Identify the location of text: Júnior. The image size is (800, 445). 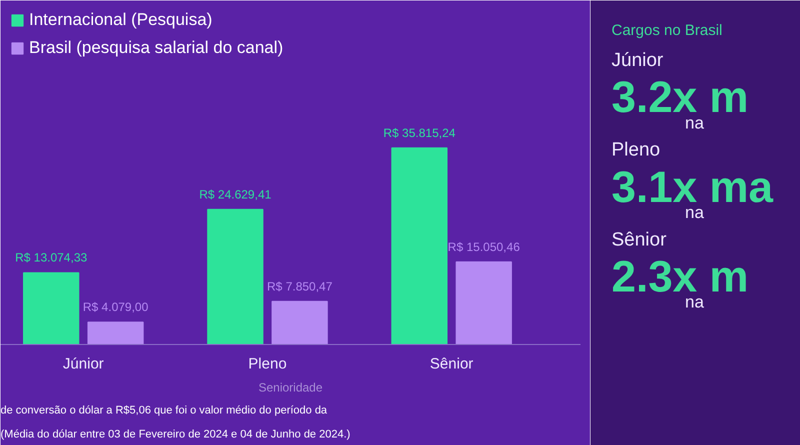
(638, 60).